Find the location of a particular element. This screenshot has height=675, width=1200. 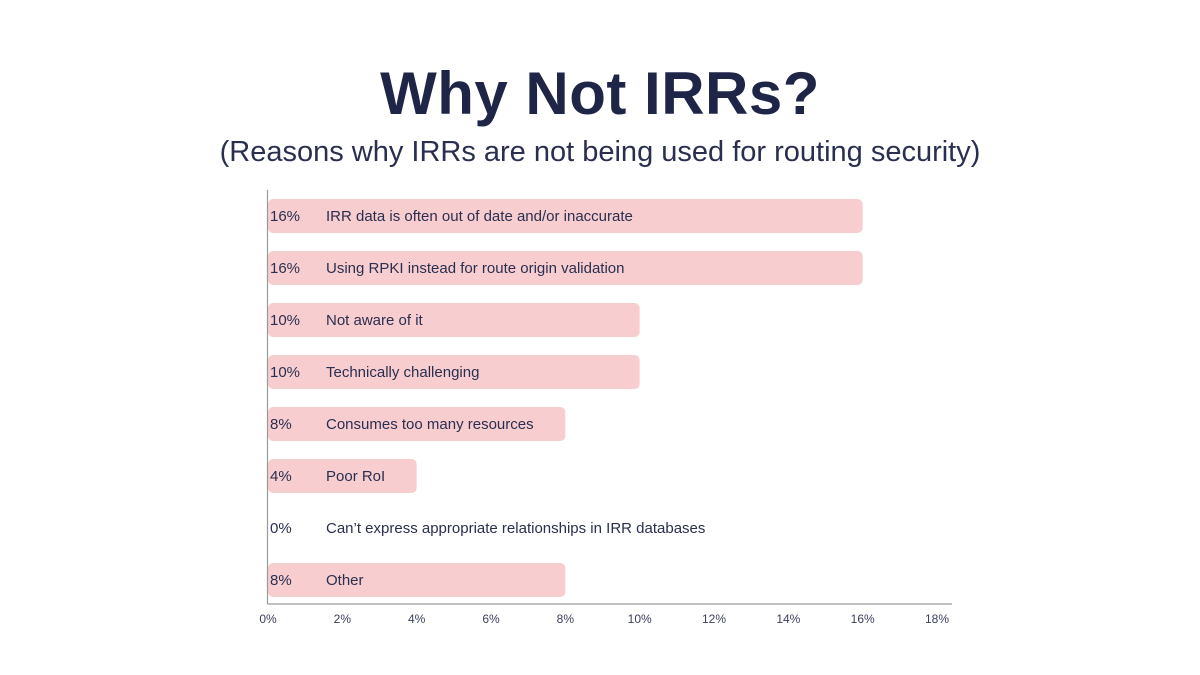

x-tick-label-1: 2% is located at coordinates (343, 619).